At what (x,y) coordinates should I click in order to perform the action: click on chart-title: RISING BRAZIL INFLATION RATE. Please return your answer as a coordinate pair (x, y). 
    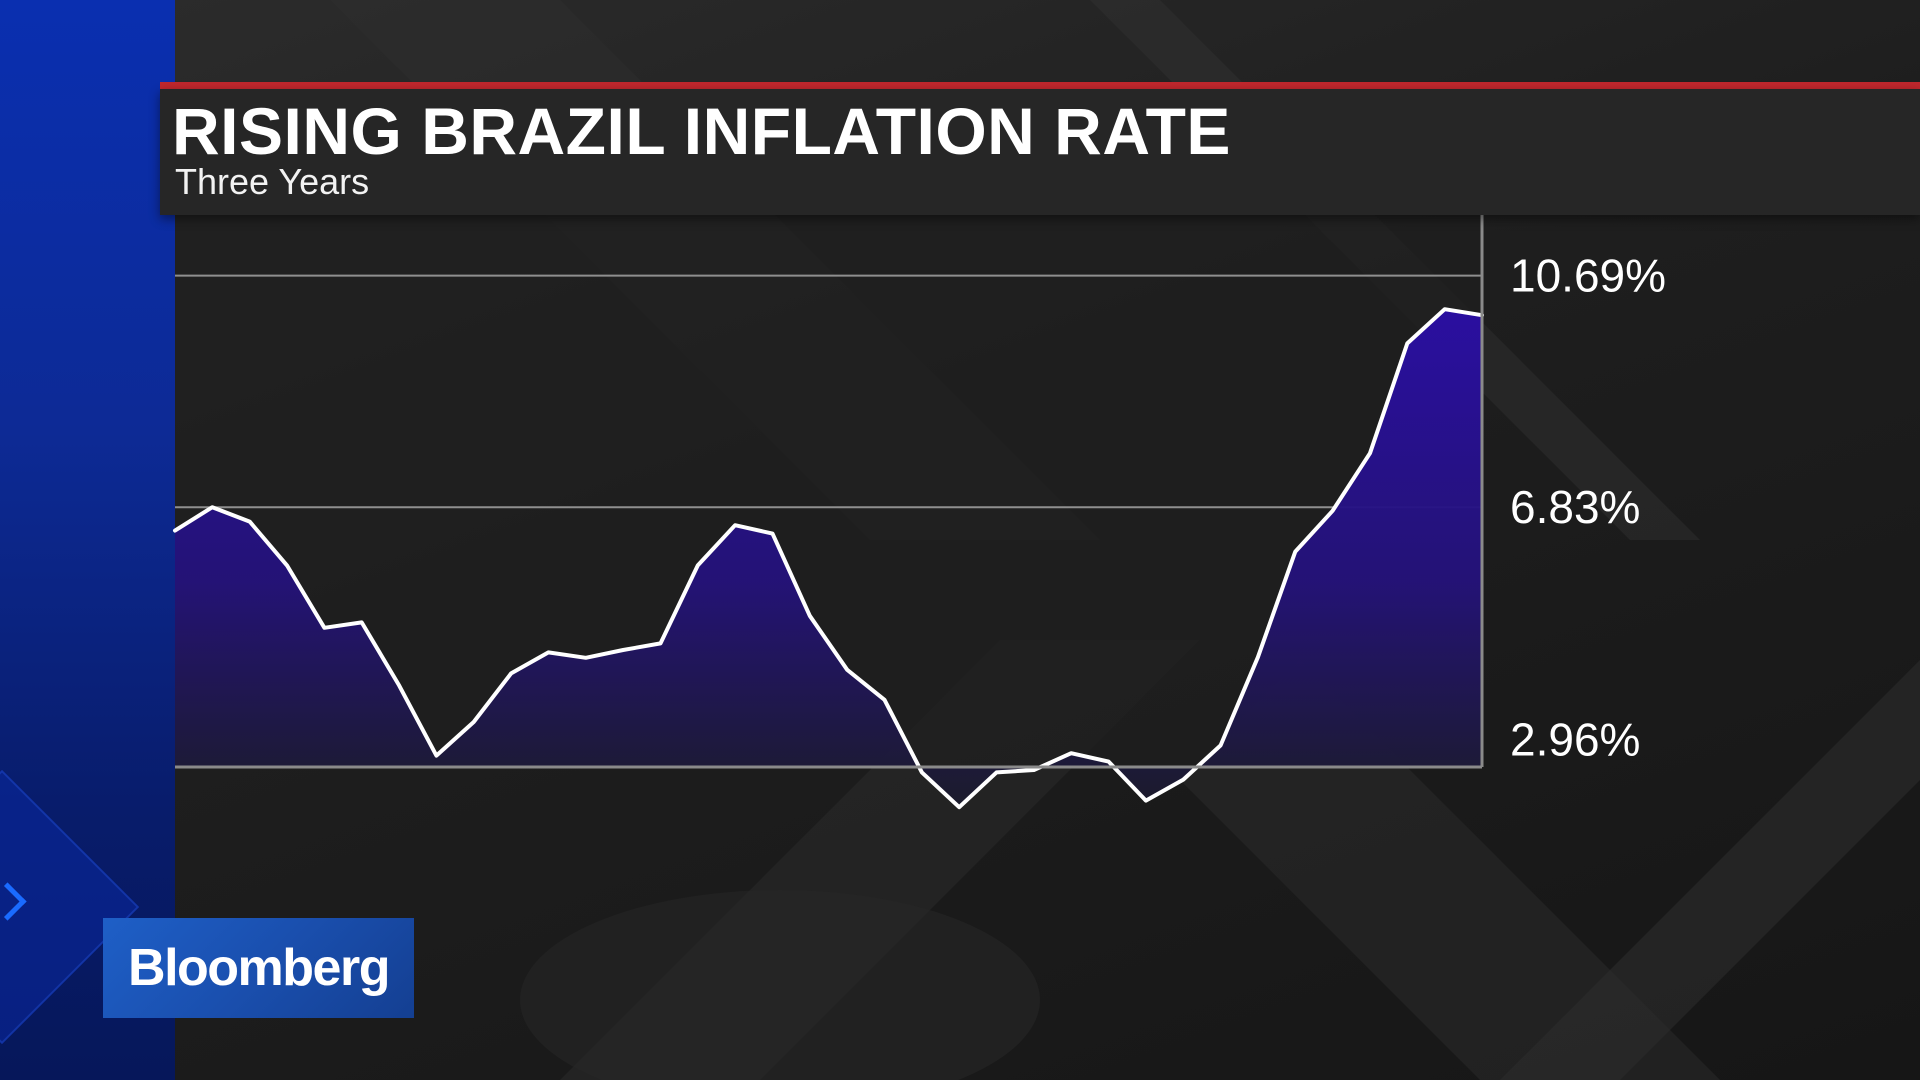
    Looking at the image, I should click on (701, 131).